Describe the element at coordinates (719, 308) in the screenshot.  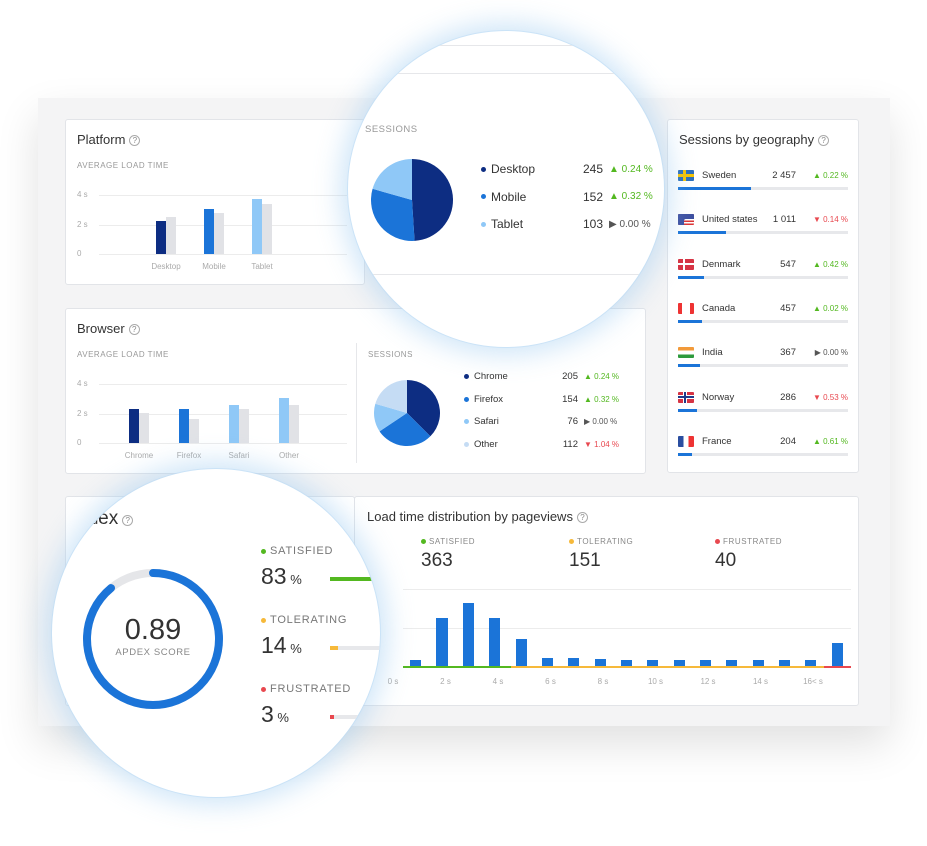
I see `country-name: Canada` at that location.